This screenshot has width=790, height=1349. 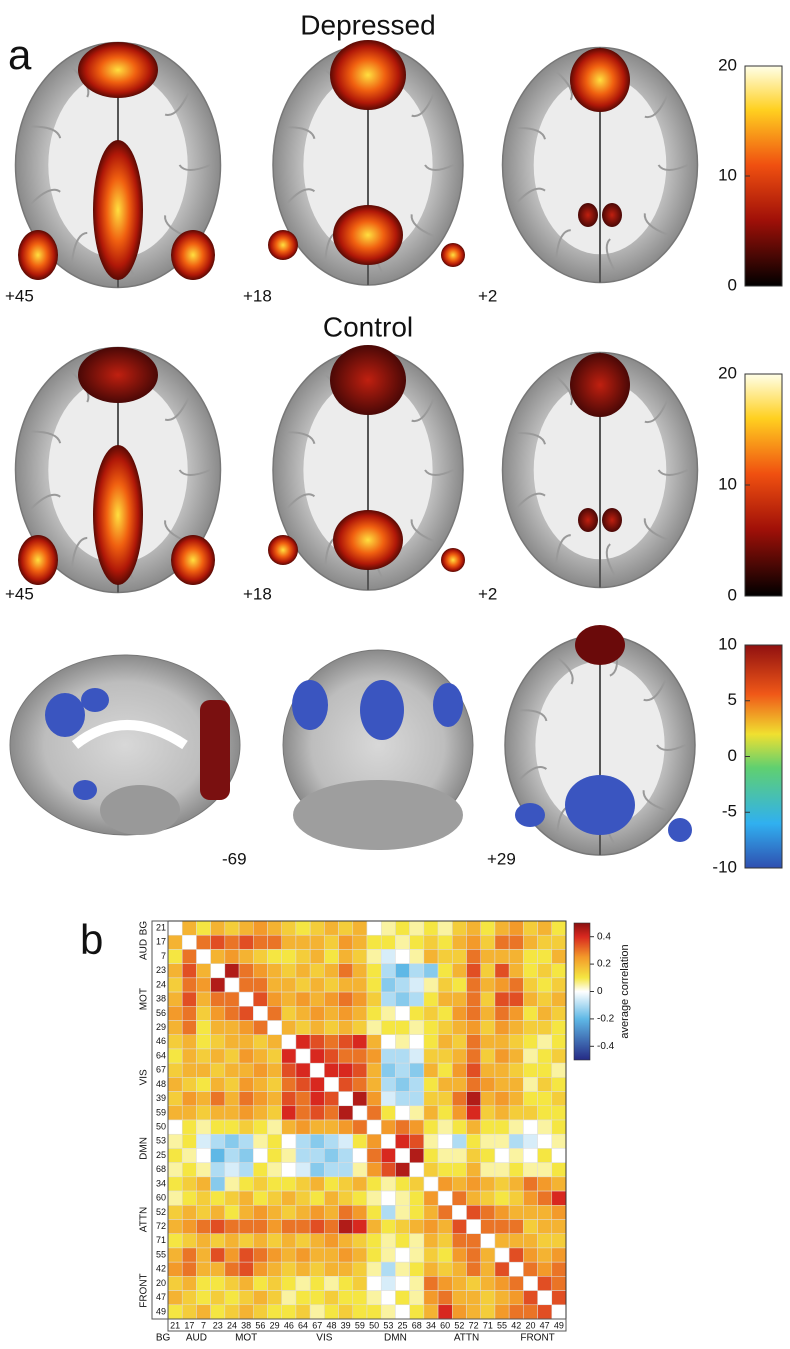 I want to click on row-label: 39, so click(x=161, y=1098).